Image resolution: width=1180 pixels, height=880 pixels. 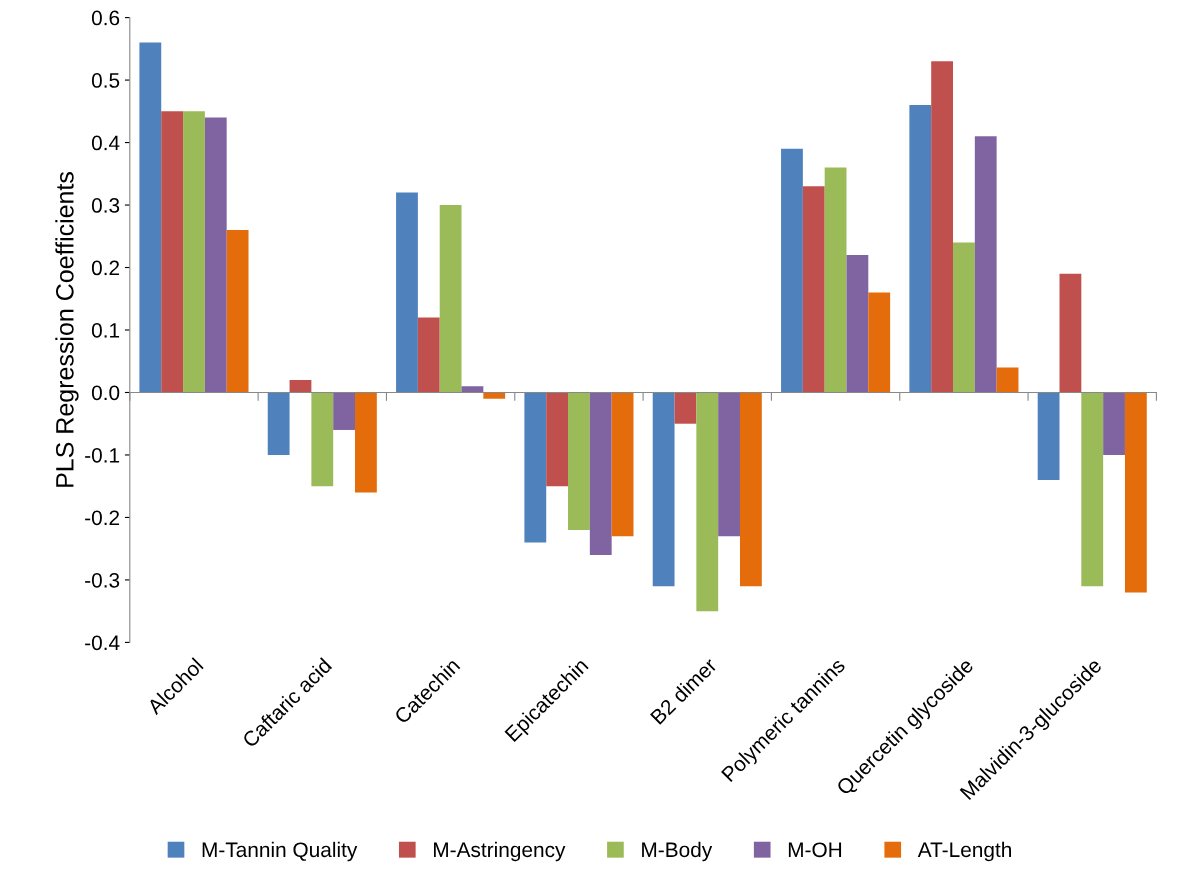 I want to click on y-tick-label: 0.5, so click(x=105, y=80).